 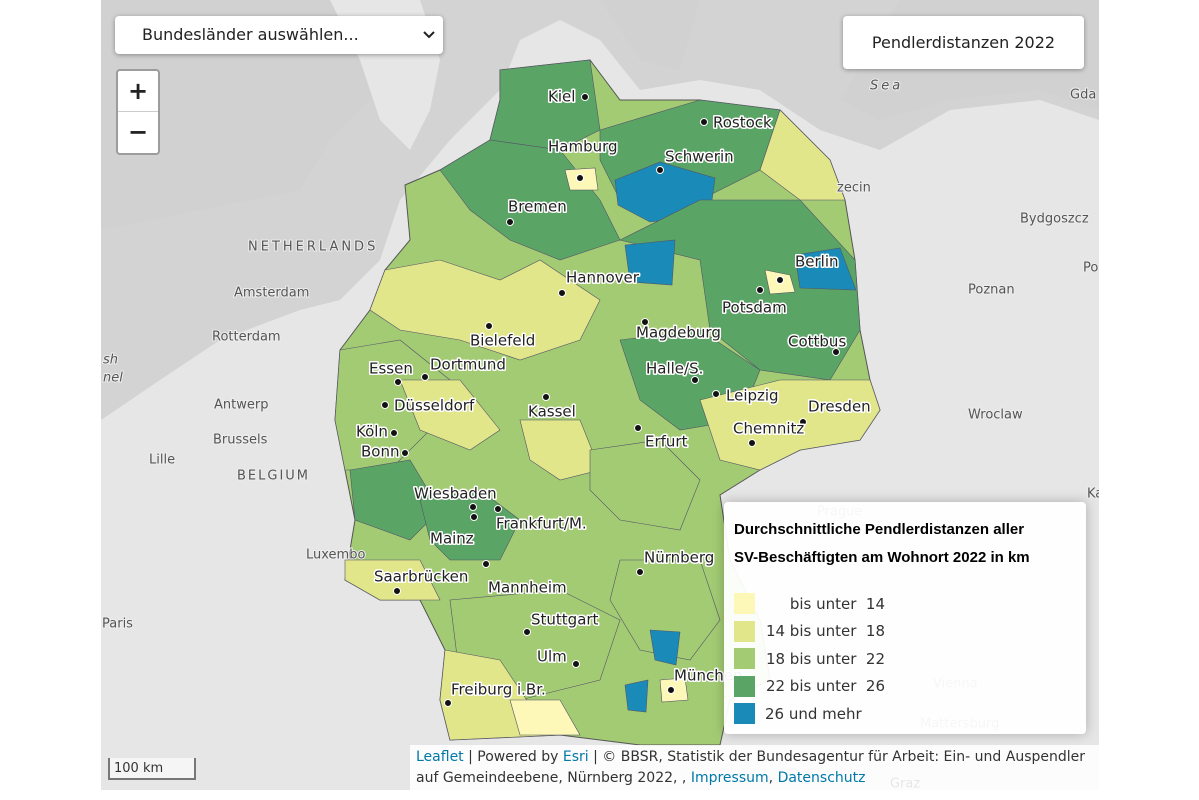 What do you see at coordinates (603, 278) in the screenshot?
I see `city-label: Hannover` at bounding box center [603, 278].